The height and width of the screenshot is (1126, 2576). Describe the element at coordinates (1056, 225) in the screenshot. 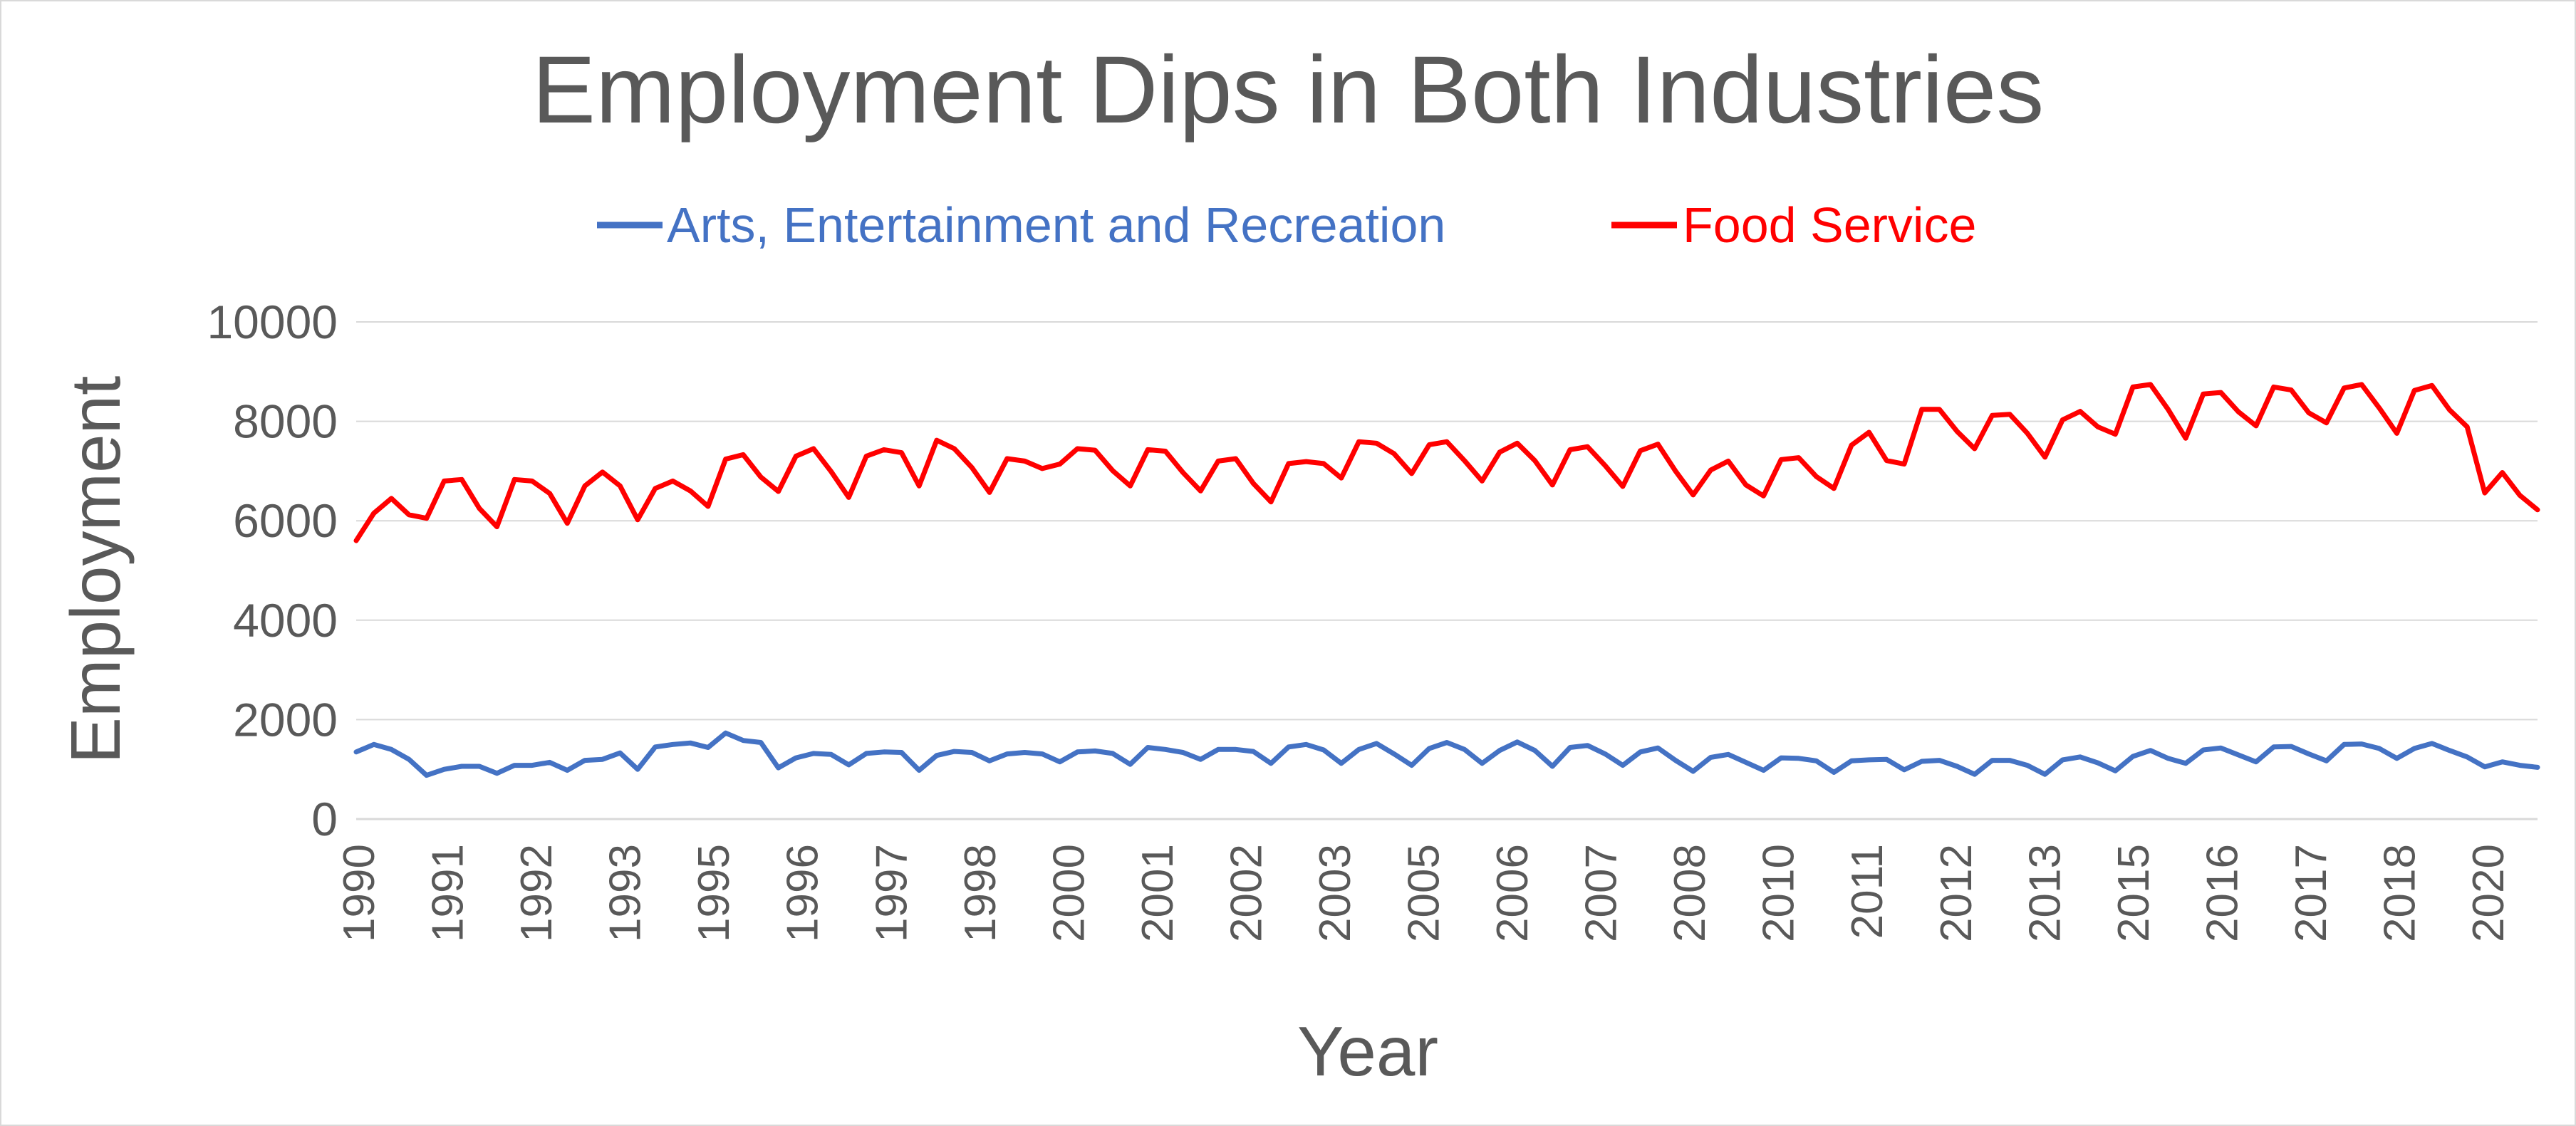

I see `legend-label-arts: Arts, Entertainment and Recreation` at that location.